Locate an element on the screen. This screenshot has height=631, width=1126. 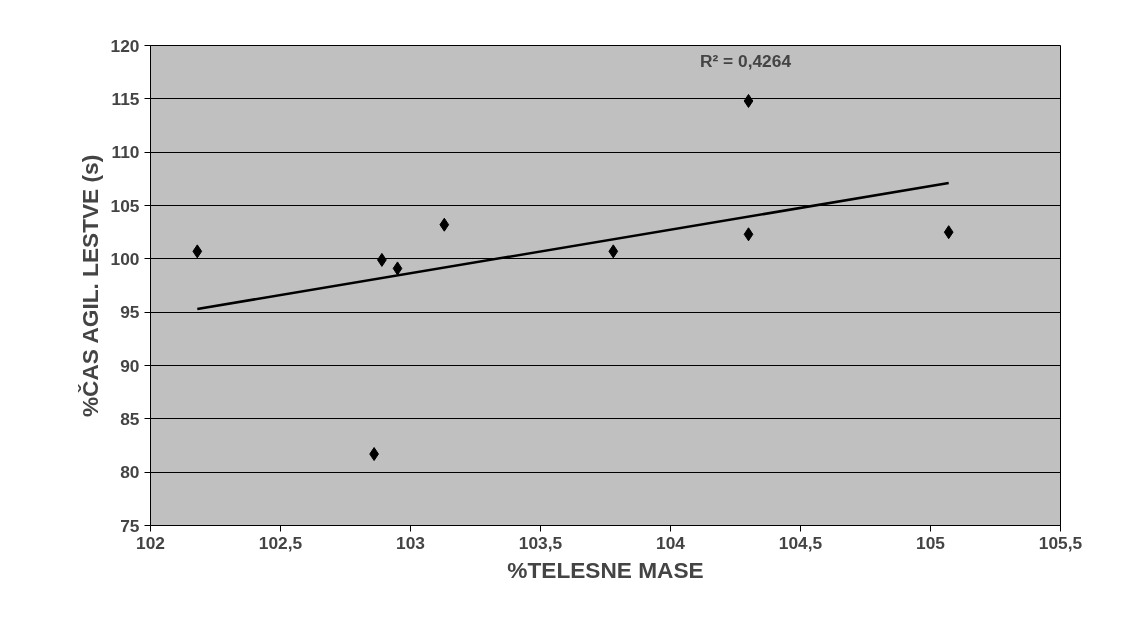
y-tick-label: 100 is located at coordinates (125, 258).